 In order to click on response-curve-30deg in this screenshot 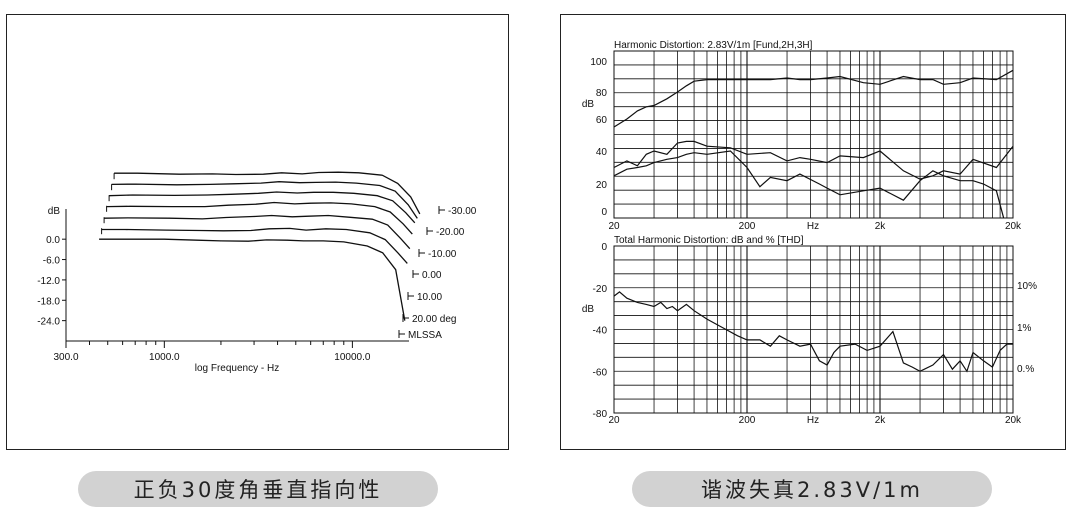, I will do `click(267, 193)`.